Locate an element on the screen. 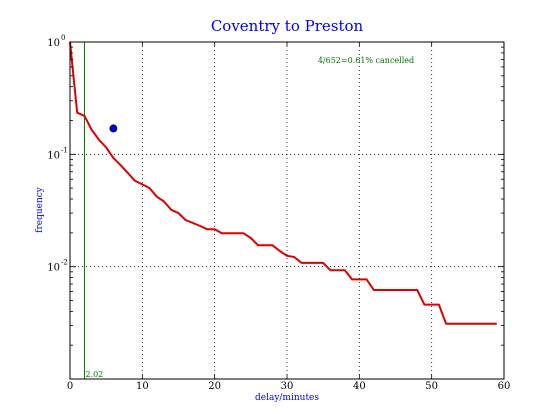 The height and width of the screenshot is (420, 560). x-tick-label: 50 is located at coordinates (431, 386).